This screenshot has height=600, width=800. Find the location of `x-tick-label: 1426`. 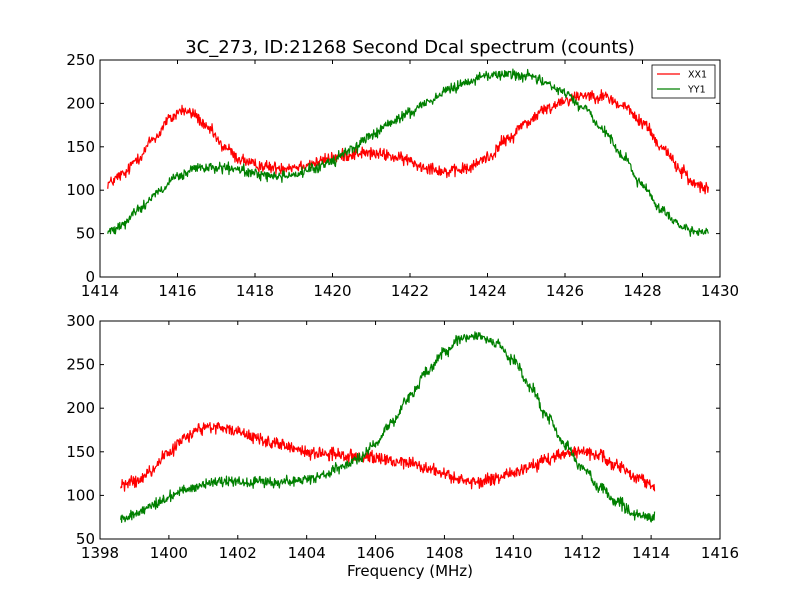

x-tick-label: 1426 is located at coordinates (565, 291).